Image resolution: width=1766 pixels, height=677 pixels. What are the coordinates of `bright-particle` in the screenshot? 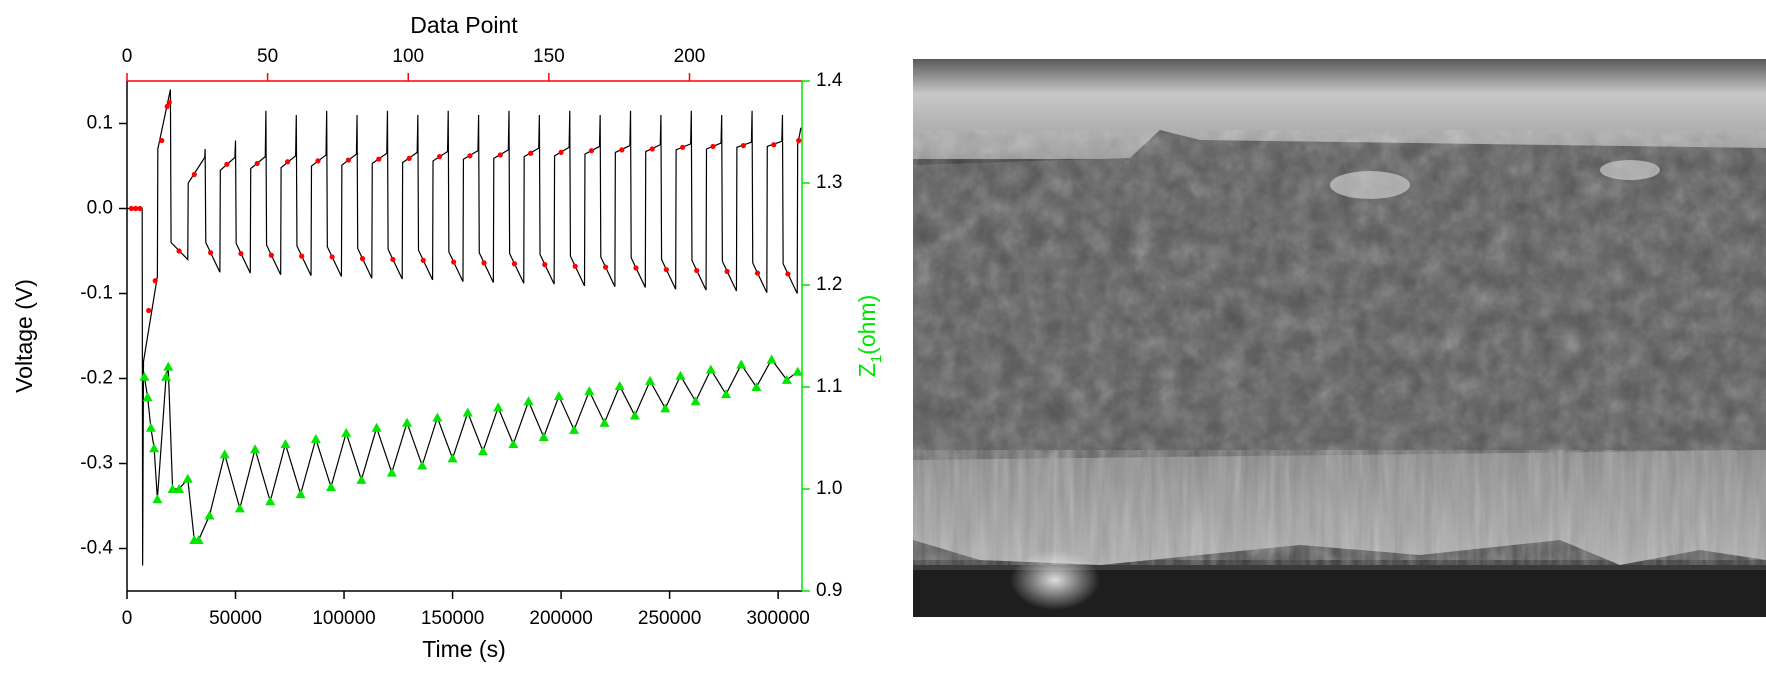 It's located at (1370, 185).